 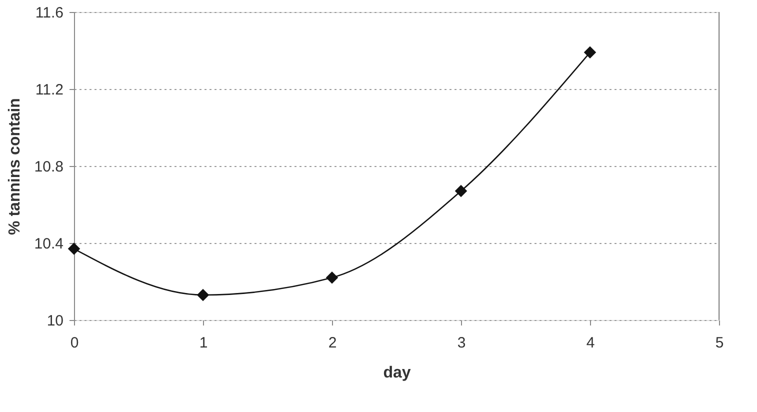 What do you see at coordinates (49, 167) in the screenshot?
I see `y-tick-label: 10.8` at bounding box center [49, 167].